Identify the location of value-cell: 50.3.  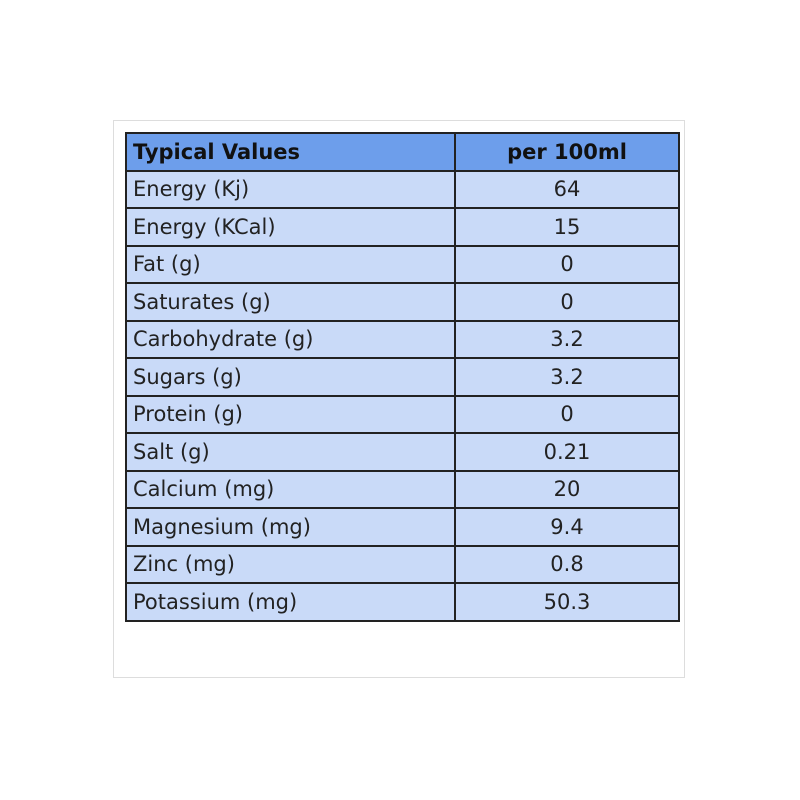
(567, 602).